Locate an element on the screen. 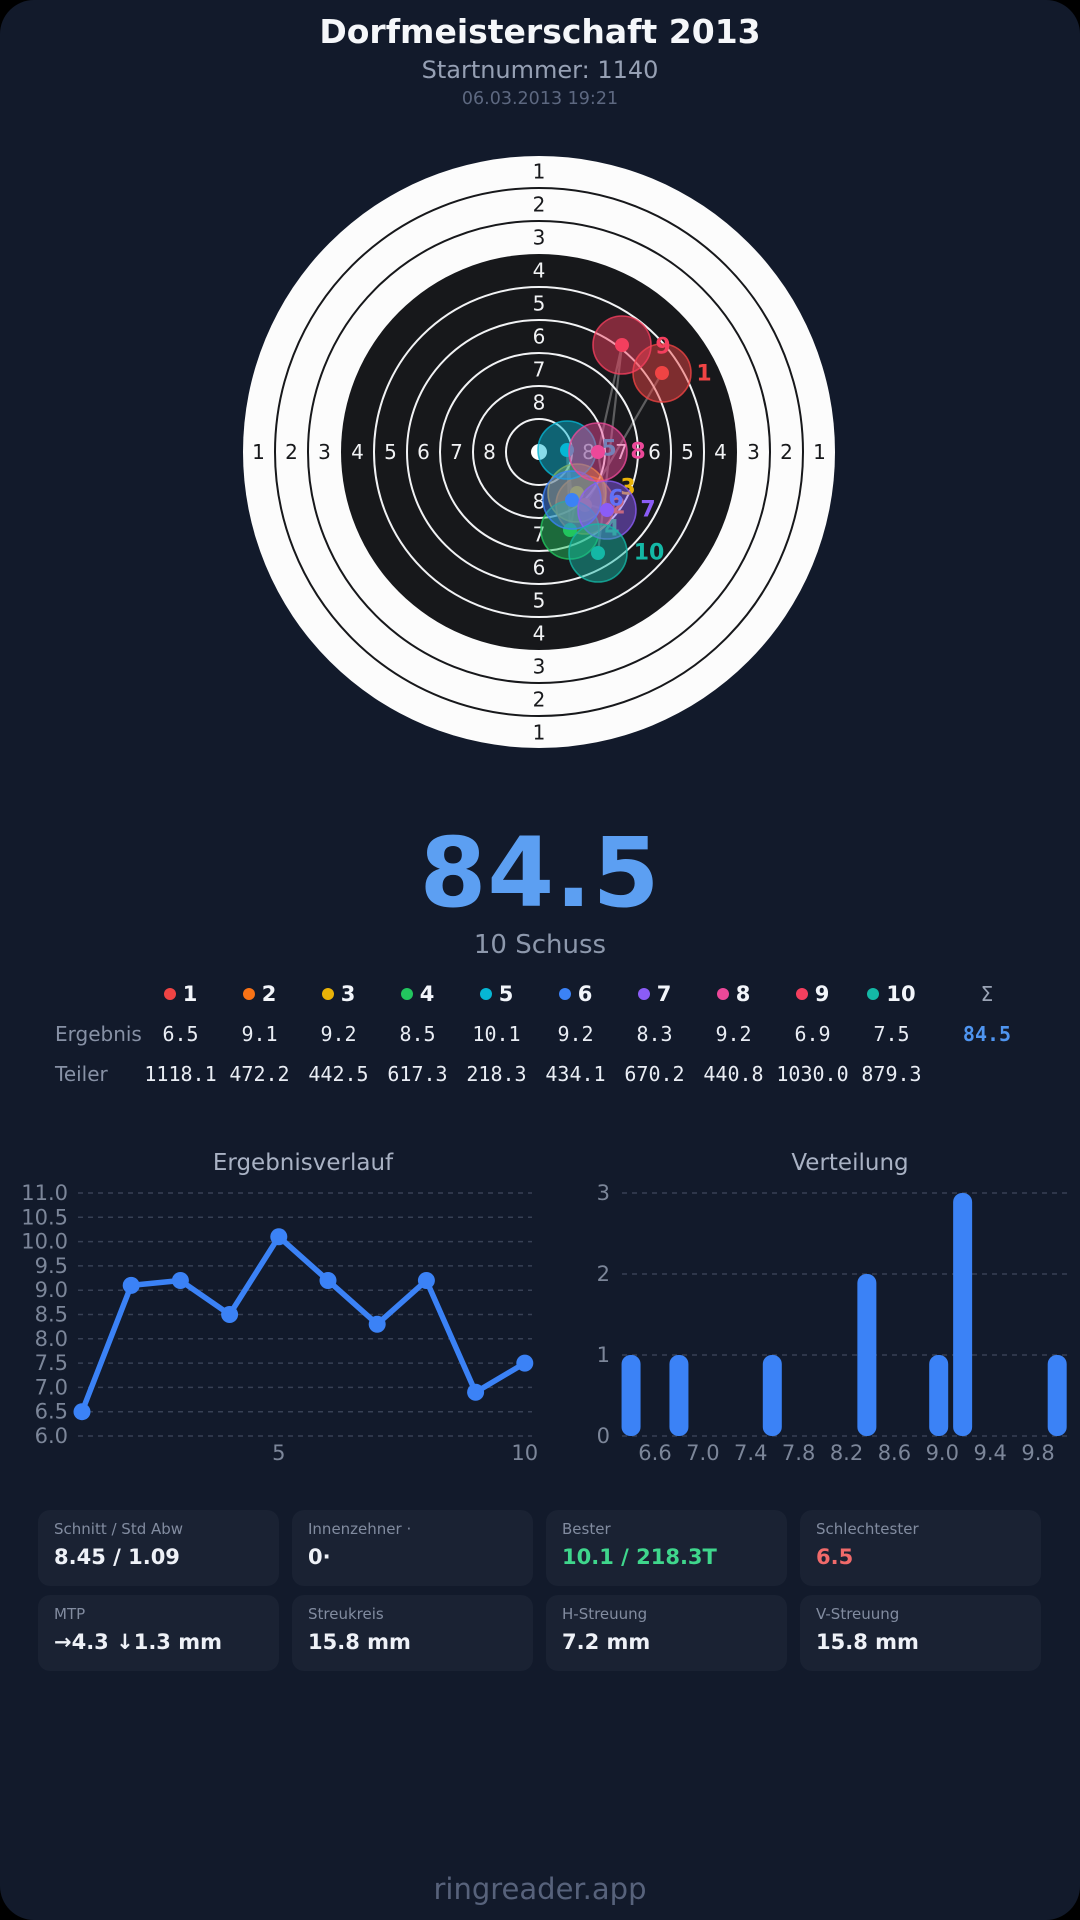 The width and height of the screenshot is (1080, 1920). y-tick-label: 10.5 is located at coordinates (44, 1217).